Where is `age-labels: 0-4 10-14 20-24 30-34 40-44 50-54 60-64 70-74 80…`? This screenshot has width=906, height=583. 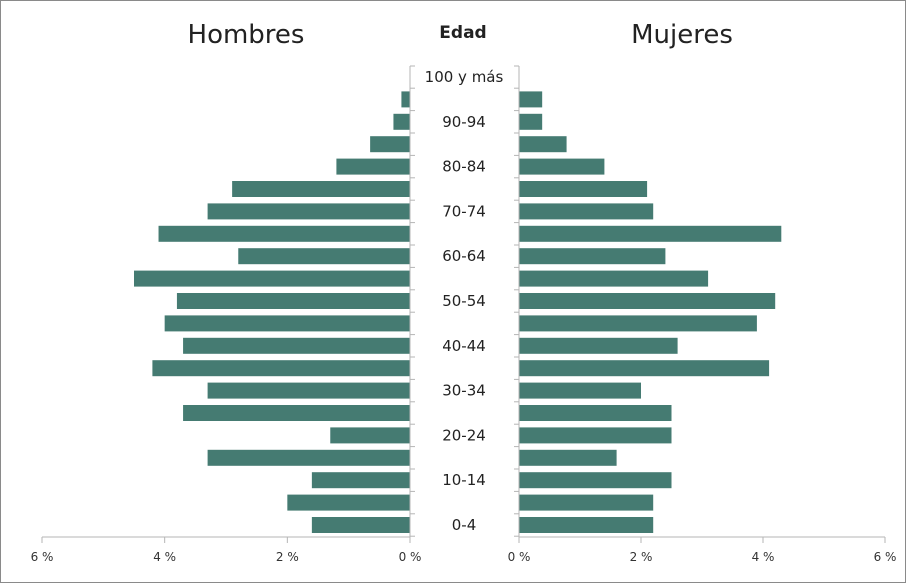 age-labels: 0-4 10-14 20-24 30-34 40-44 50-54 60-64 70-74 80… is located at coordinates (464, 301).